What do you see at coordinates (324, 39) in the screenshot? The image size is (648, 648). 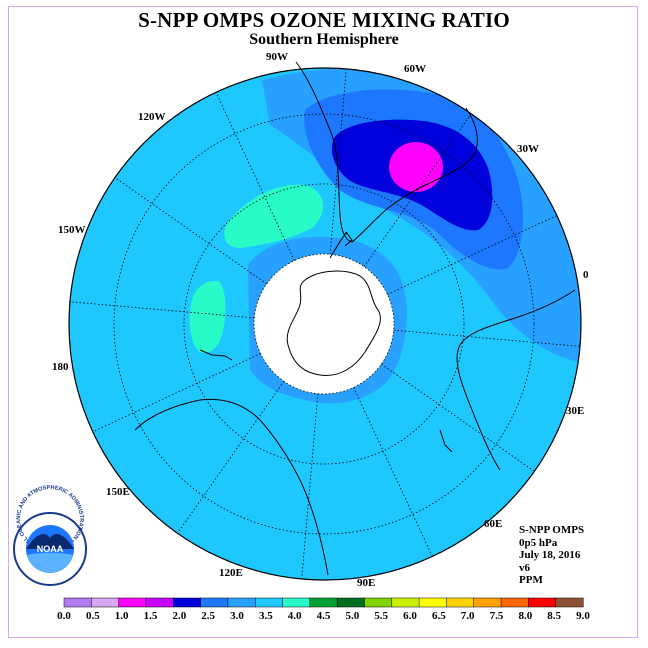 I see `map-subtitle: Southern Hemisphere` at bounding box center [324, 39].